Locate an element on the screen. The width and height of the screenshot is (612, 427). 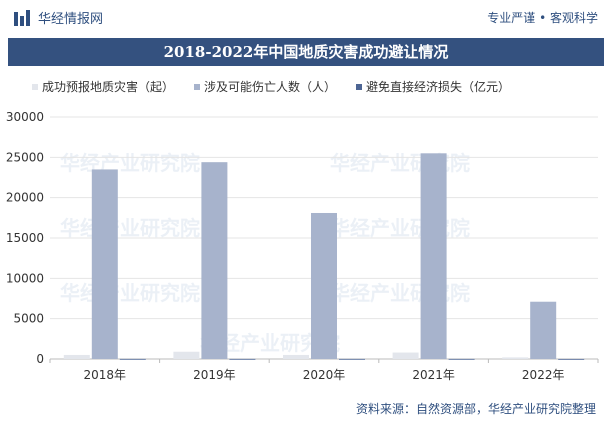
legend-label-forecast: 成功预报地质灾害（起） is located at coordinates (108, 87).